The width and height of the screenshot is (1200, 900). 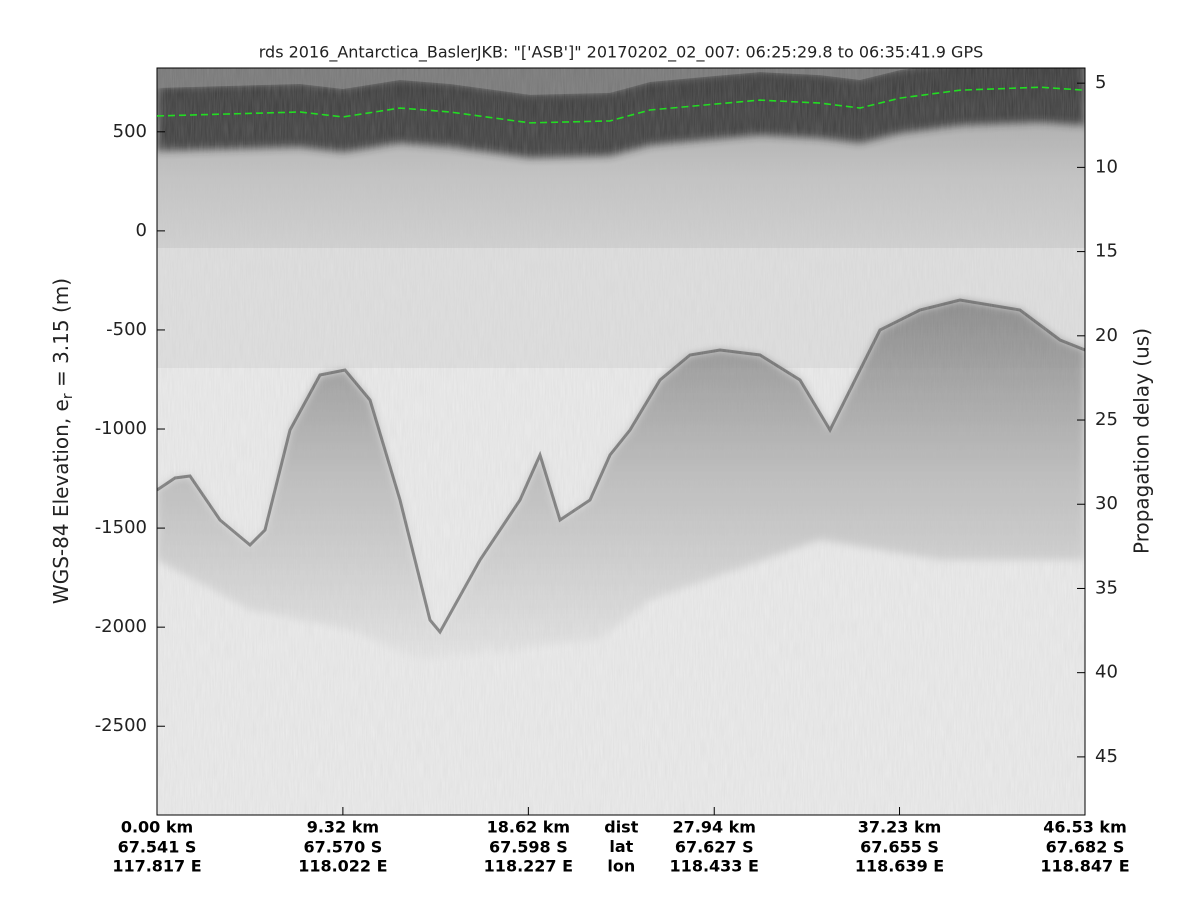 What do you see at coordinates (1106, 672) in the screenshot?
I see `y2-tick-label: 40` at bounding box center [1106, 672].